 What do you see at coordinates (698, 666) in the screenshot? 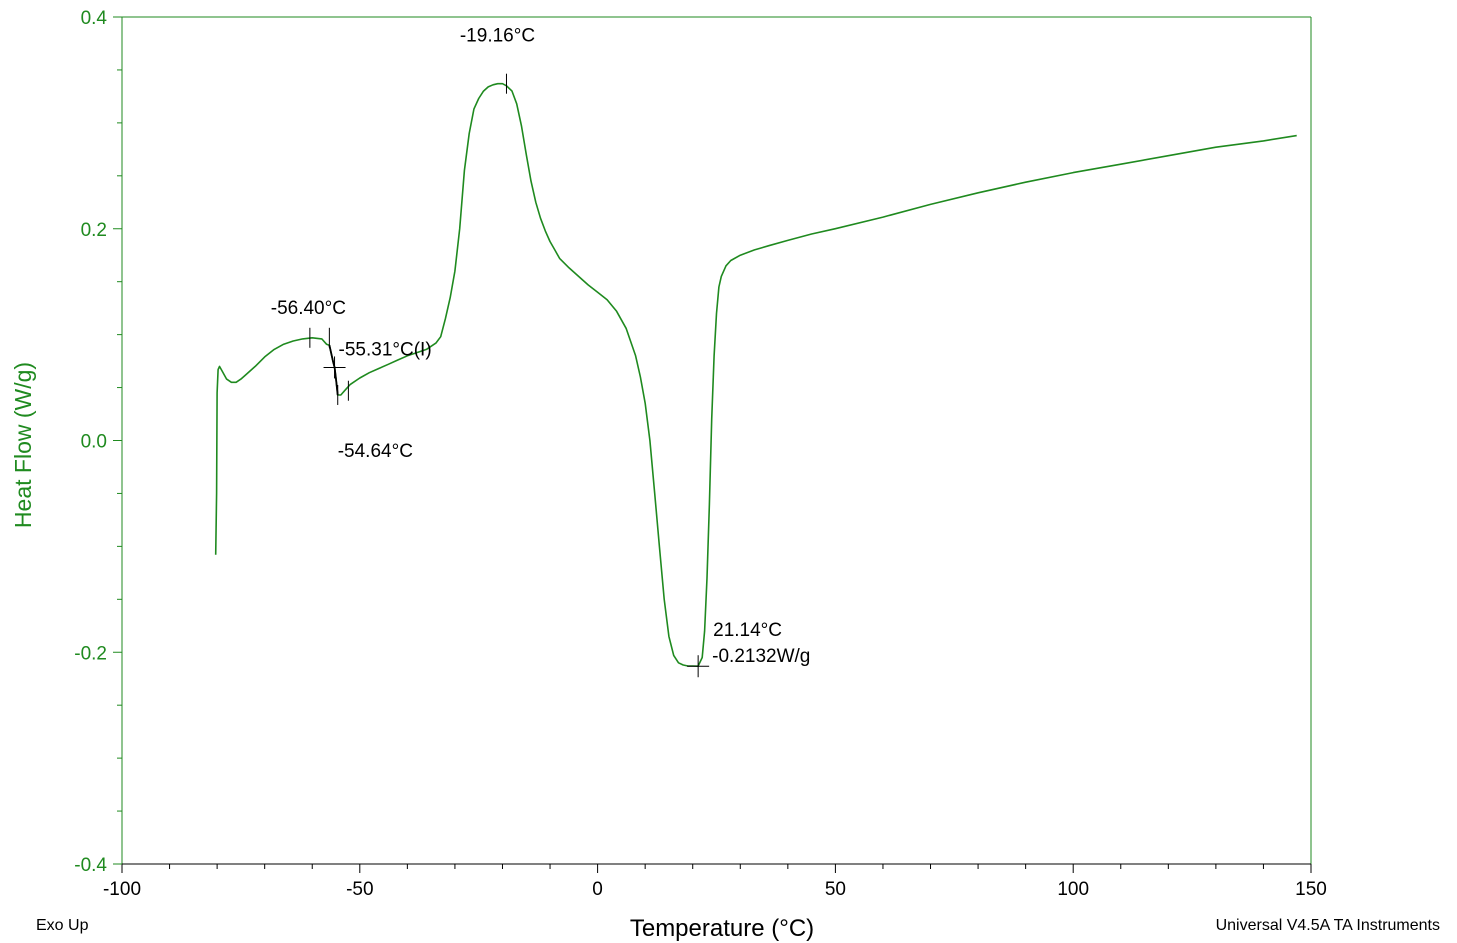
I see `endo-peak-marker` at bounding box center [698, 666].